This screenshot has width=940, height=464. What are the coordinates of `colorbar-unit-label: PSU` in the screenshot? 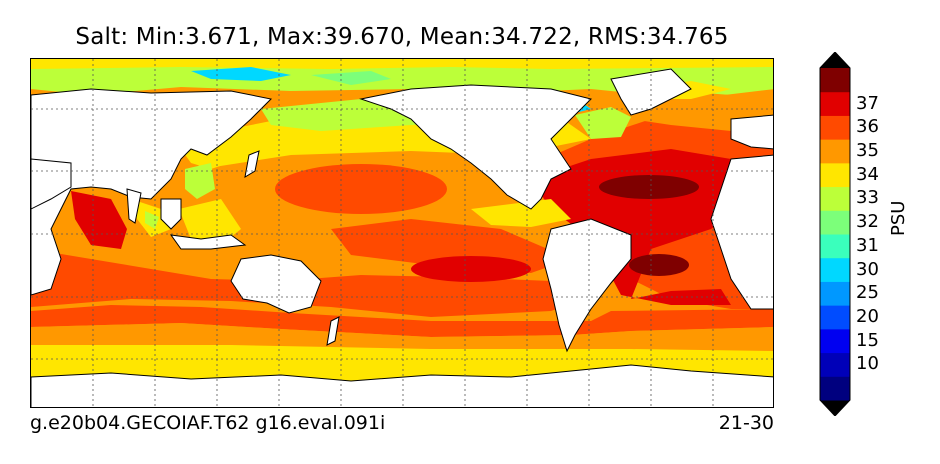 It's located at (898, 218).